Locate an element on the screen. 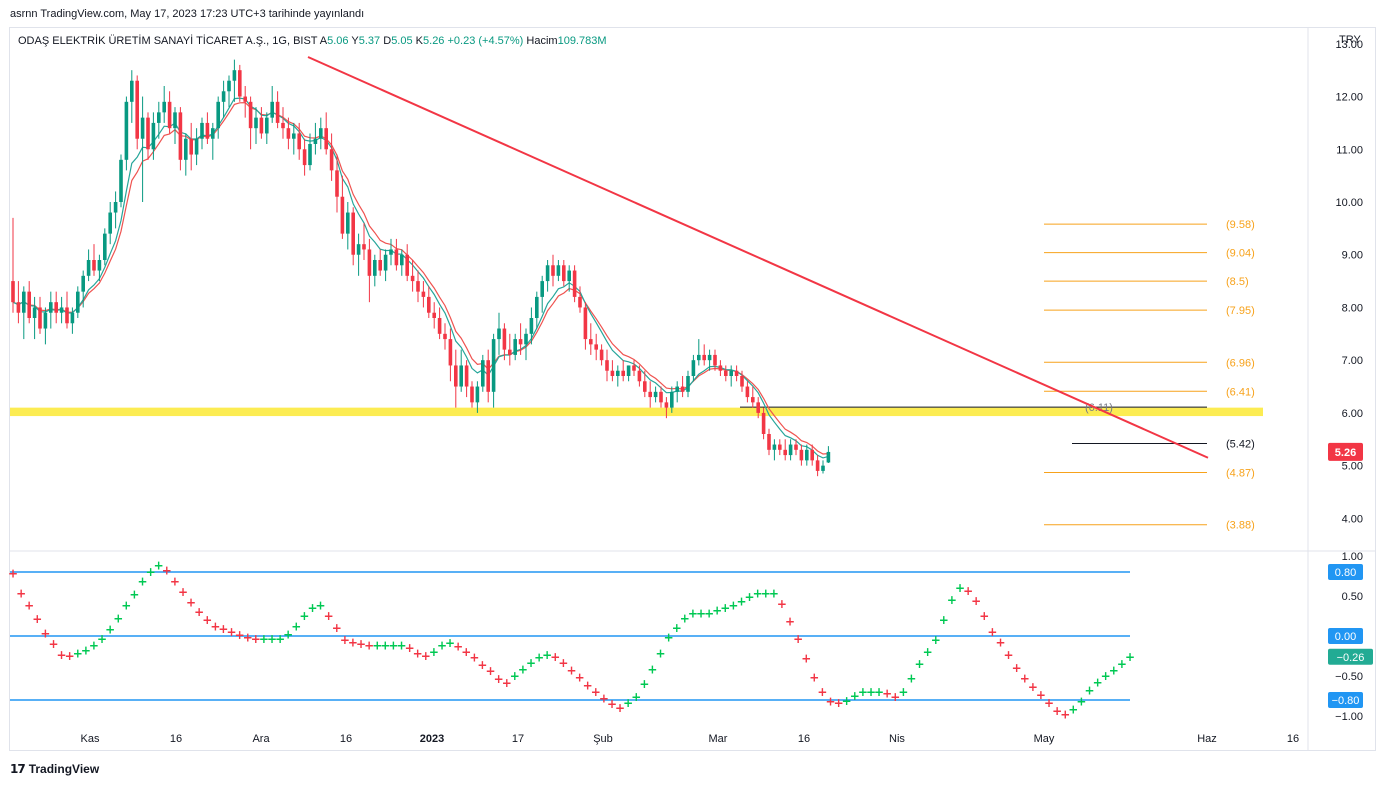 Image resolution: width=1386 pixels, height=787 pixels. open-label: A is located at coordinates (323, 41).